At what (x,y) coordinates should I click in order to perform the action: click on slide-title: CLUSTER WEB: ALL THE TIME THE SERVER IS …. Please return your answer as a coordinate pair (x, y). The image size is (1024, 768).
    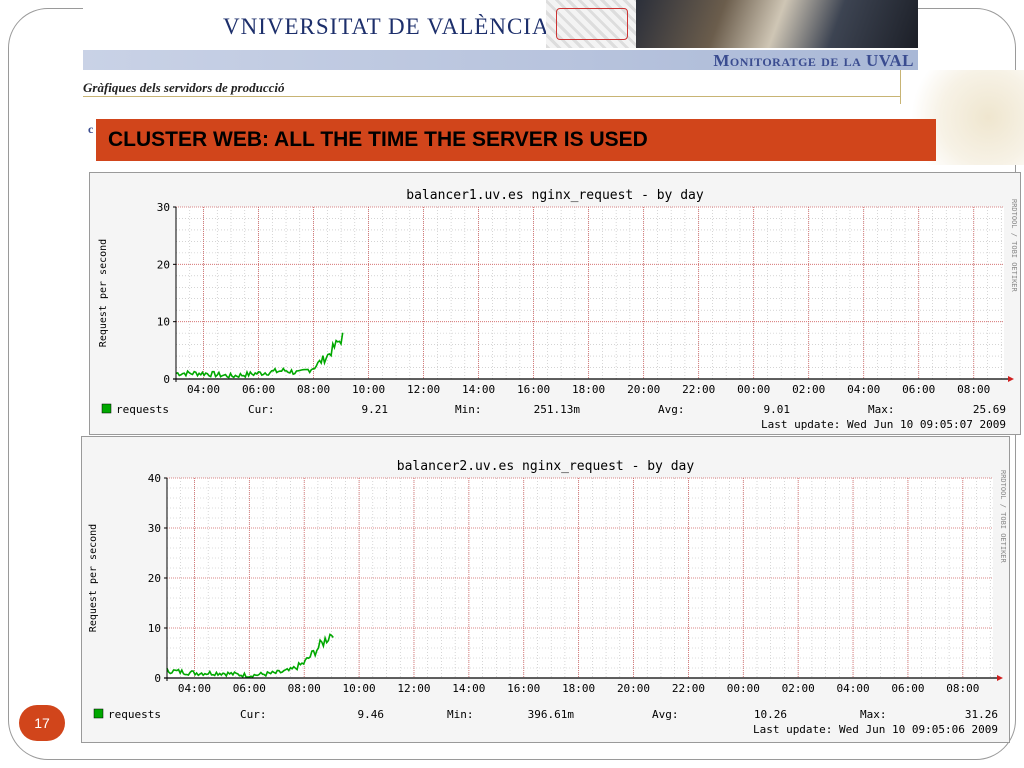
    Looking at the image, I should click on (378, 139).